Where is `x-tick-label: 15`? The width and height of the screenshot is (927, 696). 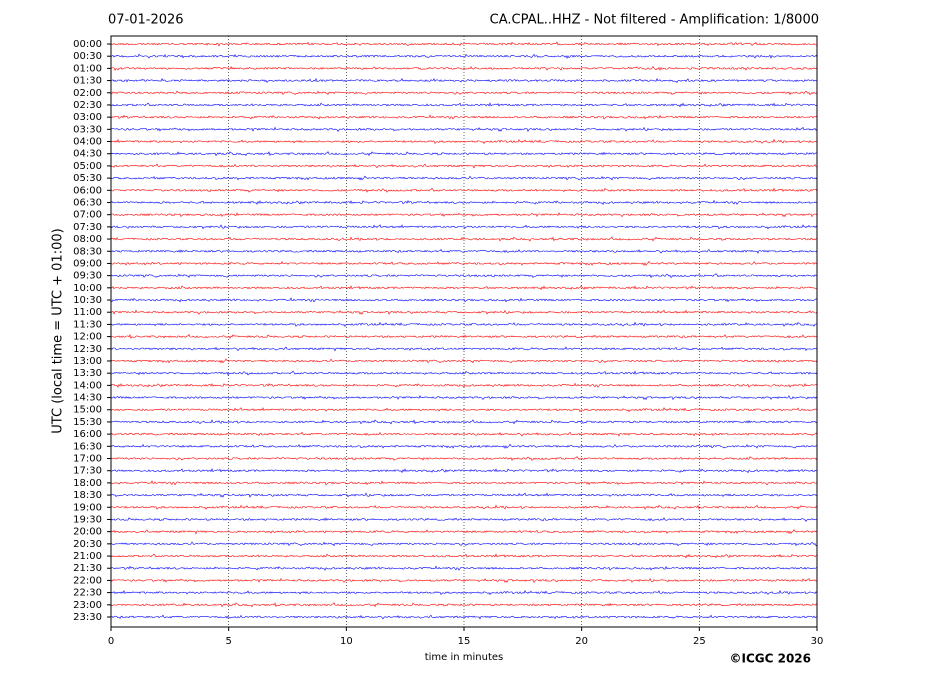
x-tick-label: 15 is located at coordinates (464, 641).